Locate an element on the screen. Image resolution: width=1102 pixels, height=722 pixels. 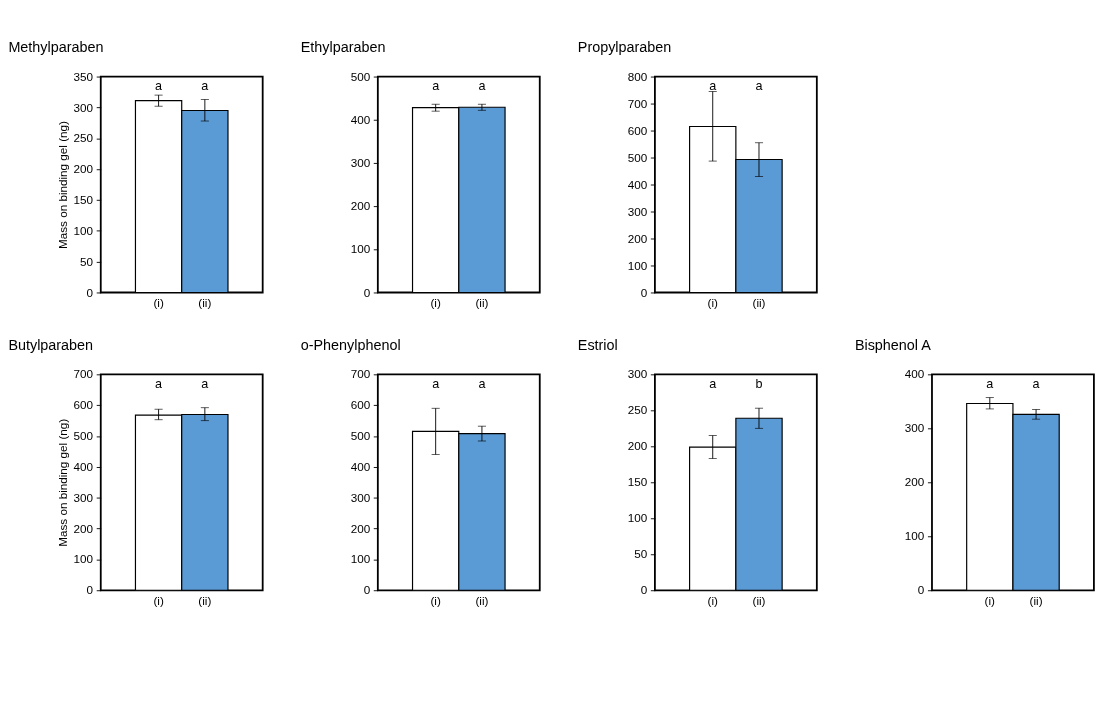
chart-title: Butylparaben is located at coordinates (51, 345).